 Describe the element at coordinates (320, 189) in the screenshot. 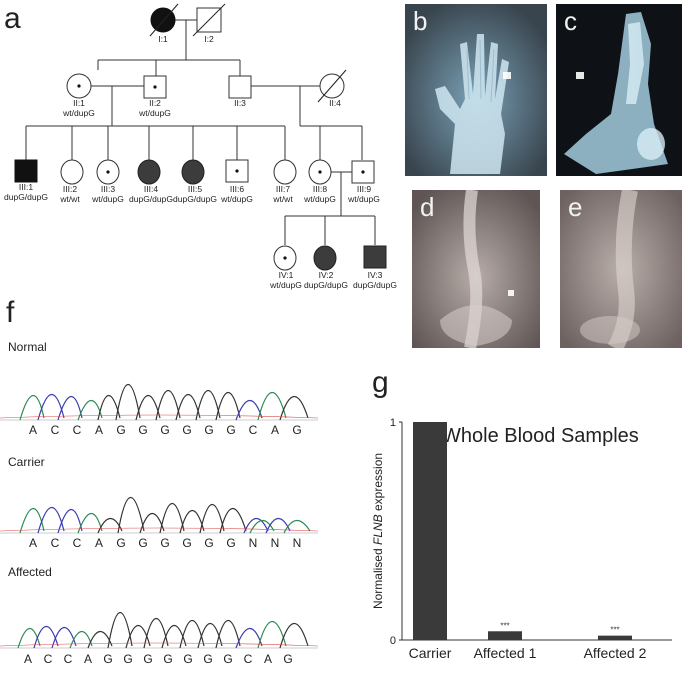

I see `label-III8-id: III:8` at that location.